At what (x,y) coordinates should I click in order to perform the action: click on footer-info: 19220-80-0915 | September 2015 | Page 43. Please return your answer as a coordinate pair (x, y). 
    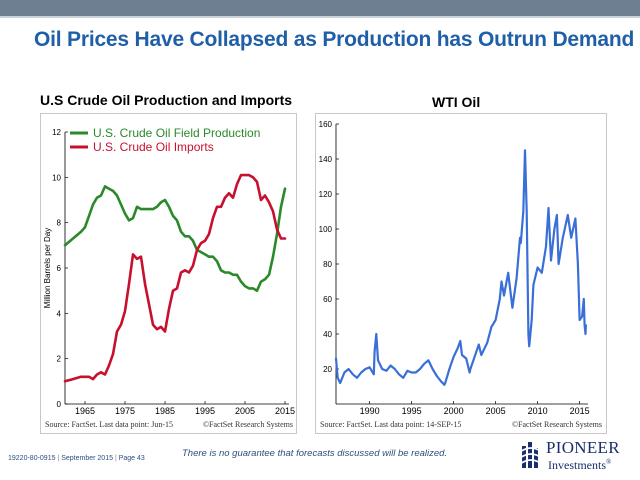
    Looking at the image, I should click on (76, 458).